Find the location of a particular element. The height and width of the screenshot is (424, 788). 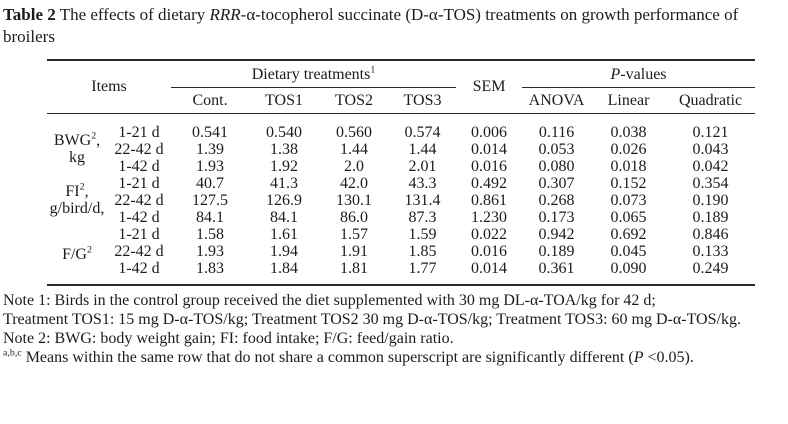

table-cell: 0.307 is located at coordinates (556, 183).